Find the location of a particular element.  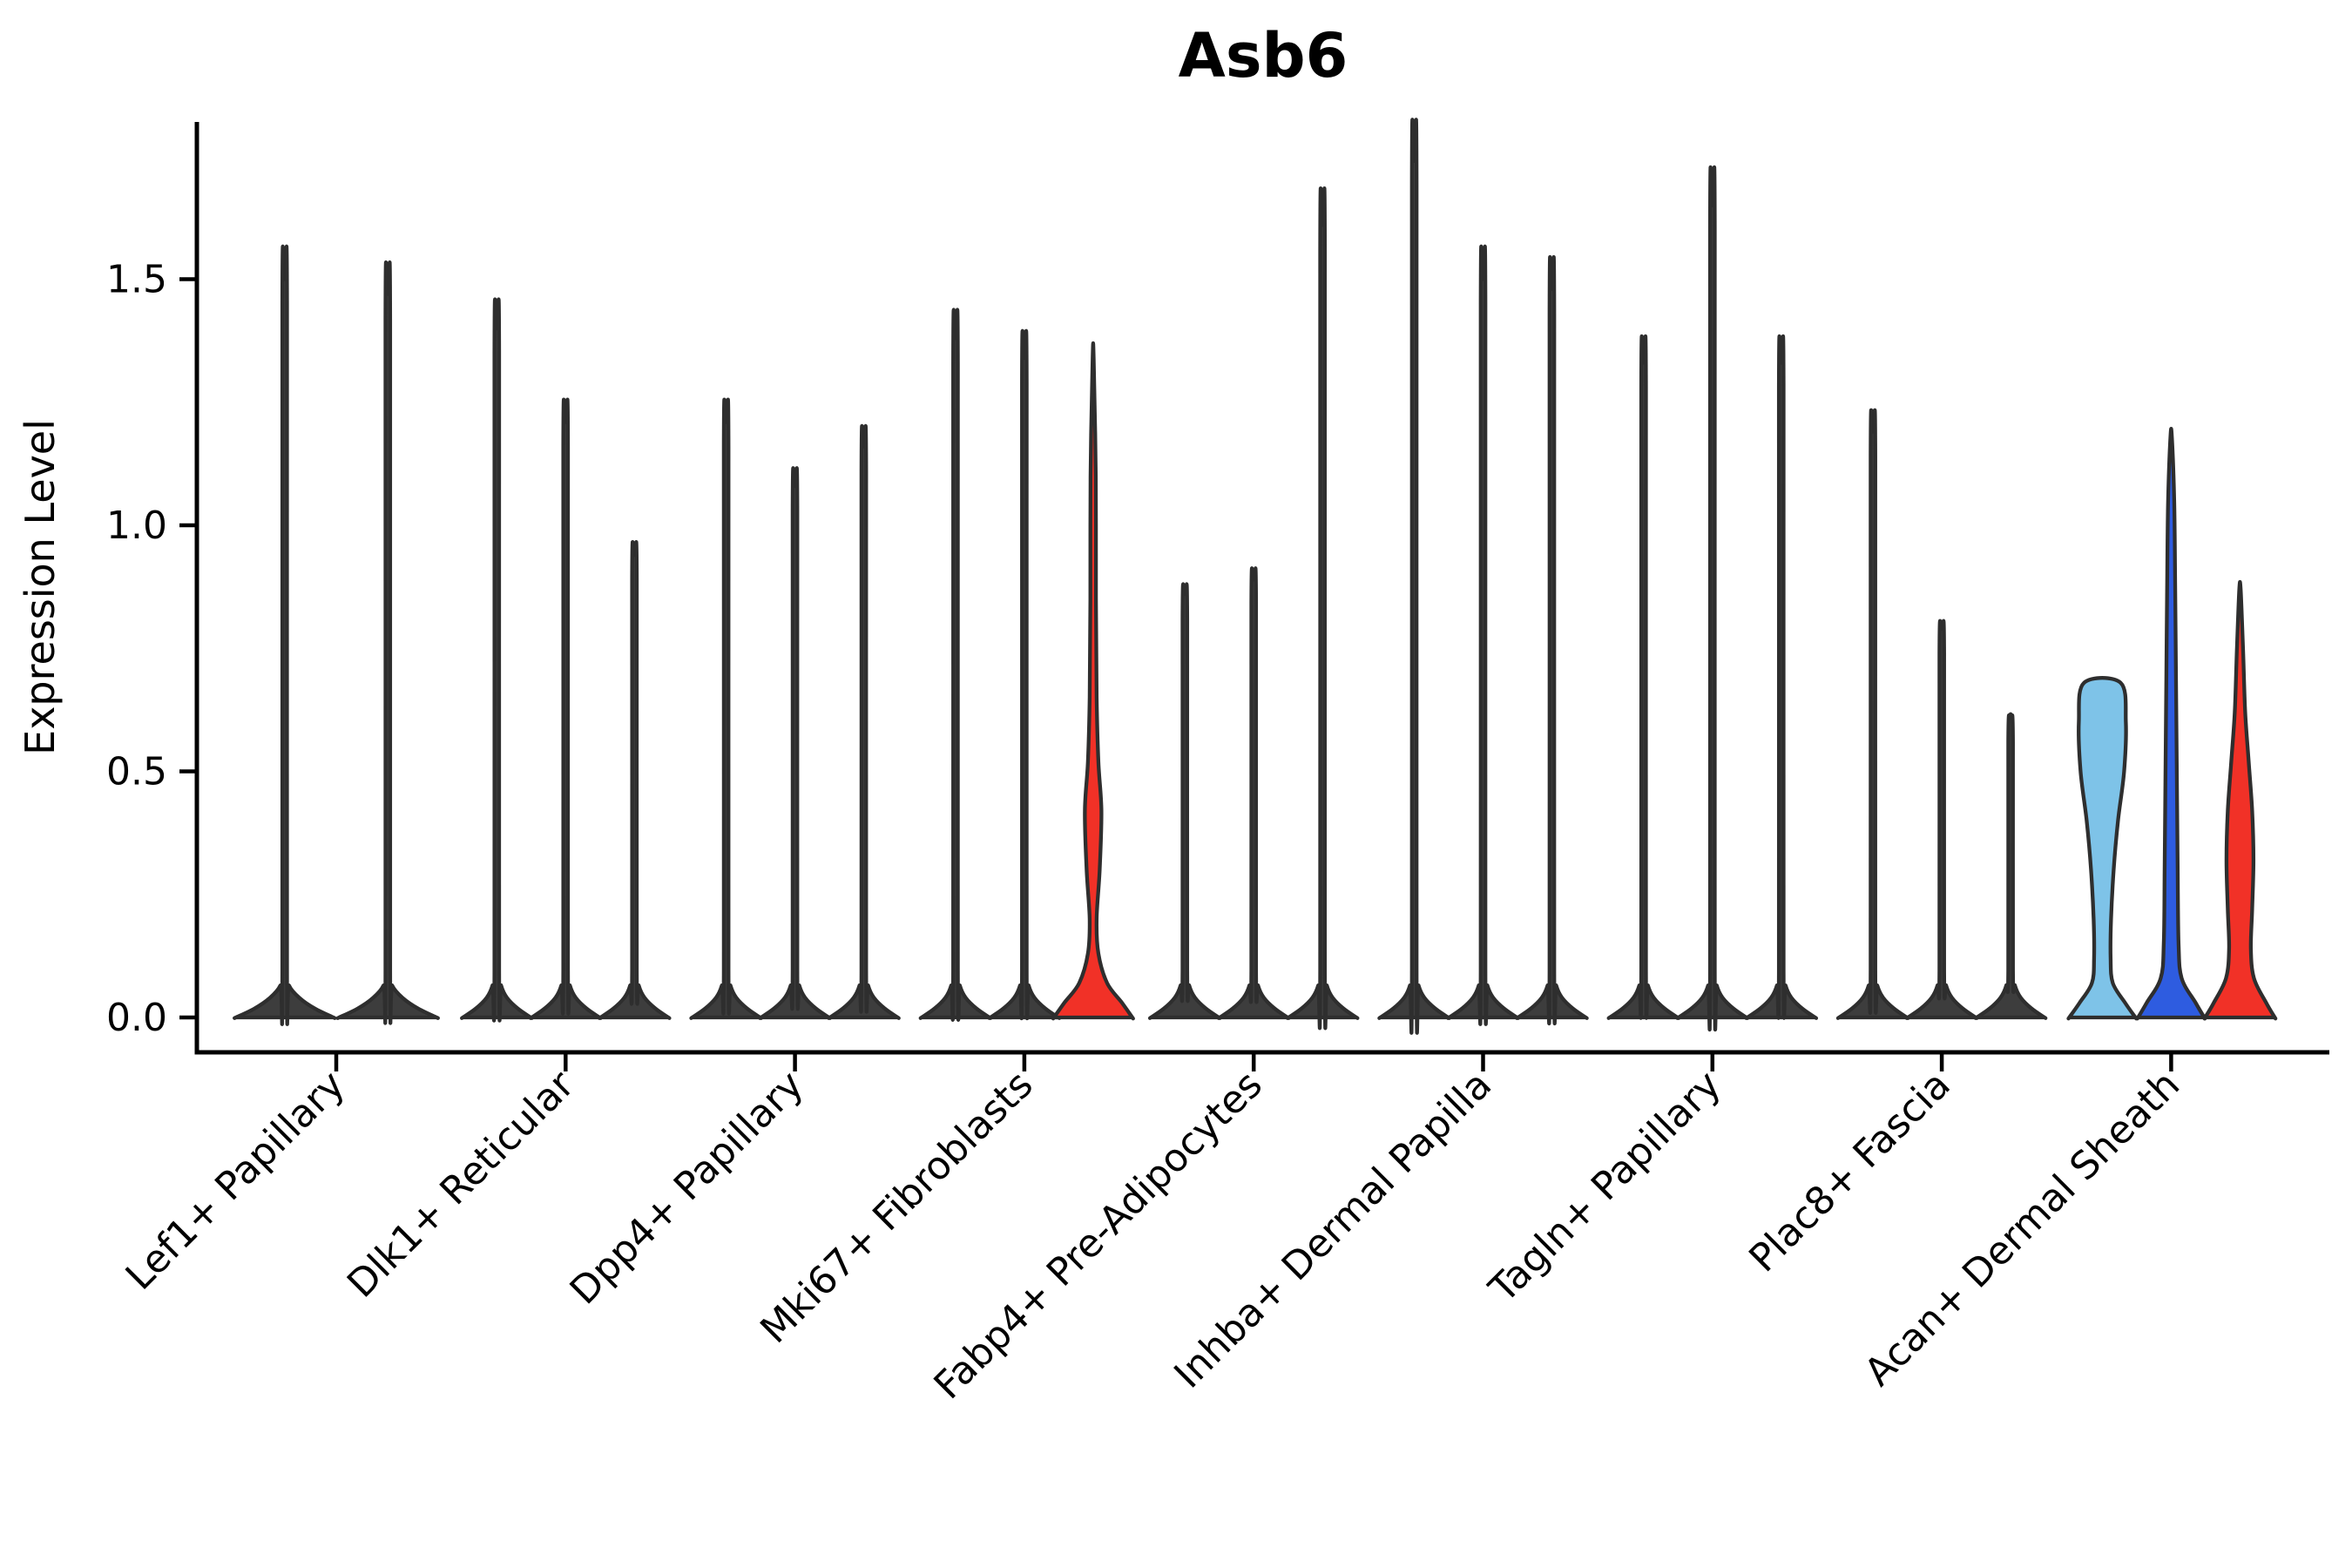

x-tick-label: Plac8+ Fascia is located at coordinates (1850, 1172).